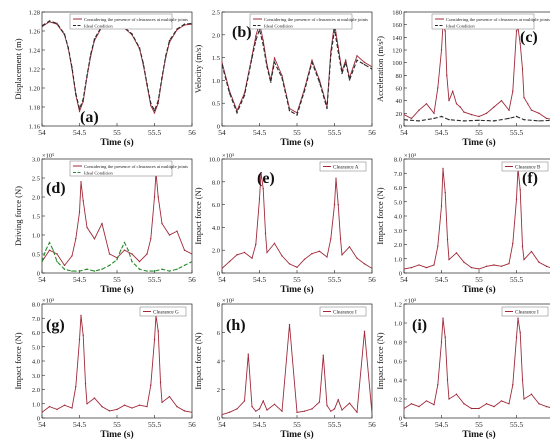 This screenshot has height=442, width=550. I want to click on y-tick-label: 80, so click(399, 76).